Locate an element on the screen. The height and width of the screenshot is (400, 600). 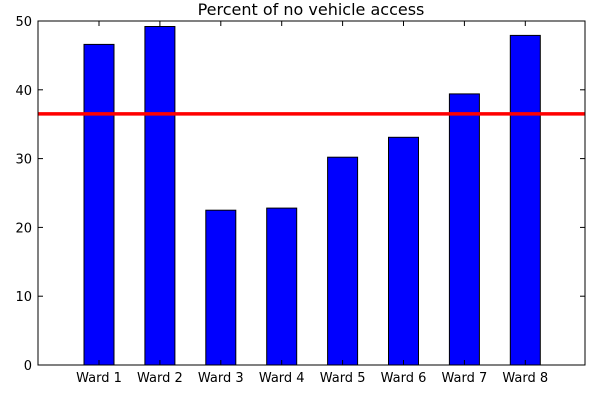
x-tick-label: Ward 5 is located at coordinates (343, 378).